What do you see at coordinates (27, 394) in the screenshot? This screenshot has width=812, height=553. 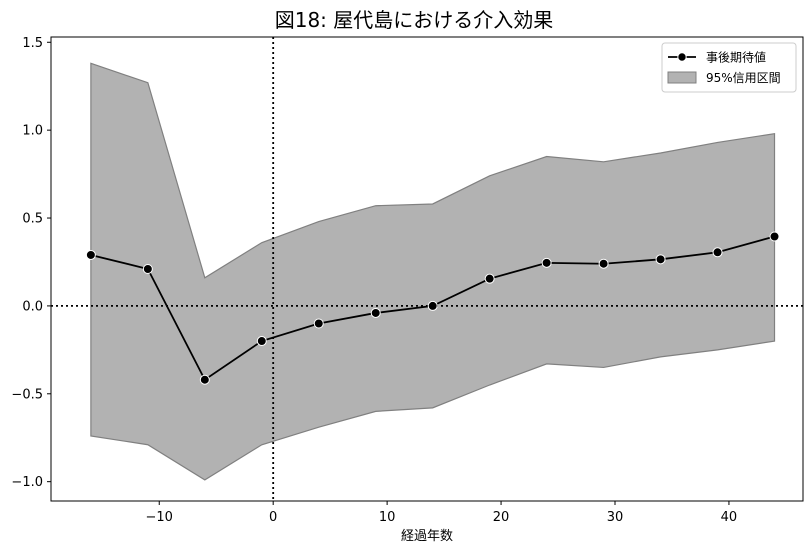 I see `y-tick-label: −0.5` at bounding box center [27, 394].